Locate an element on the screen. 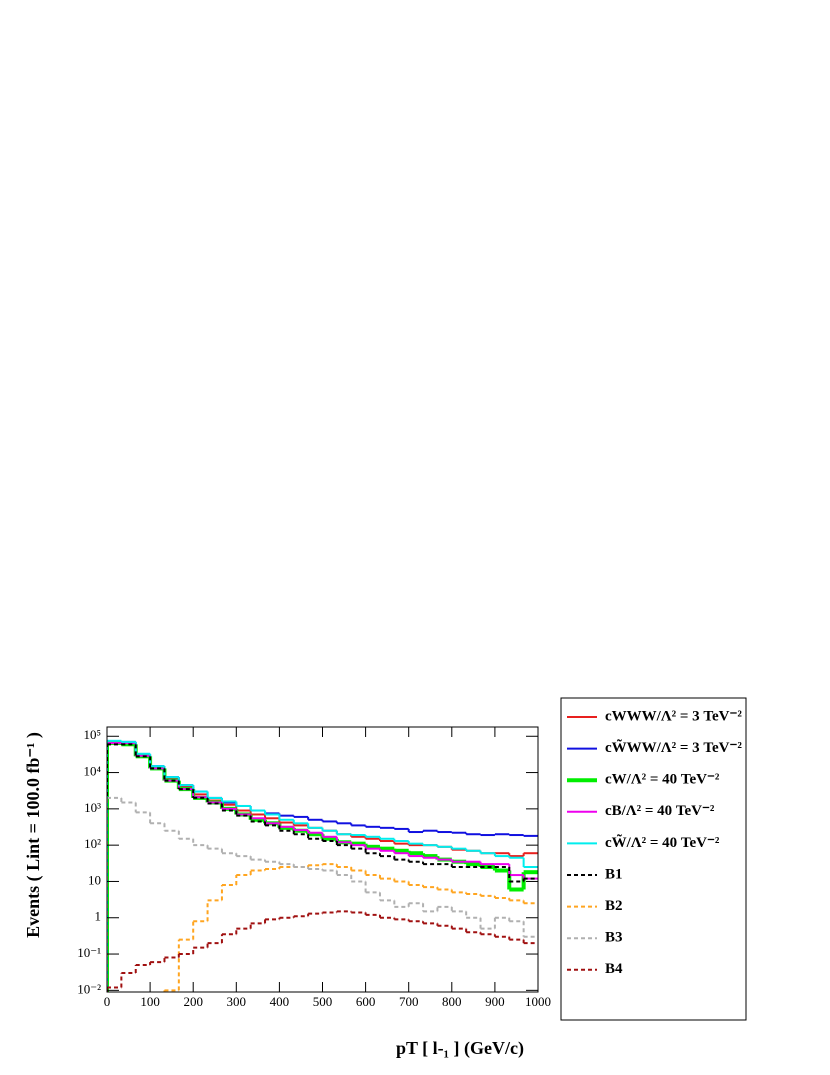 The width and height of the screenshot is (830, 1075). y-tick-label: 10⁻² is located at coordinates (89, 988).